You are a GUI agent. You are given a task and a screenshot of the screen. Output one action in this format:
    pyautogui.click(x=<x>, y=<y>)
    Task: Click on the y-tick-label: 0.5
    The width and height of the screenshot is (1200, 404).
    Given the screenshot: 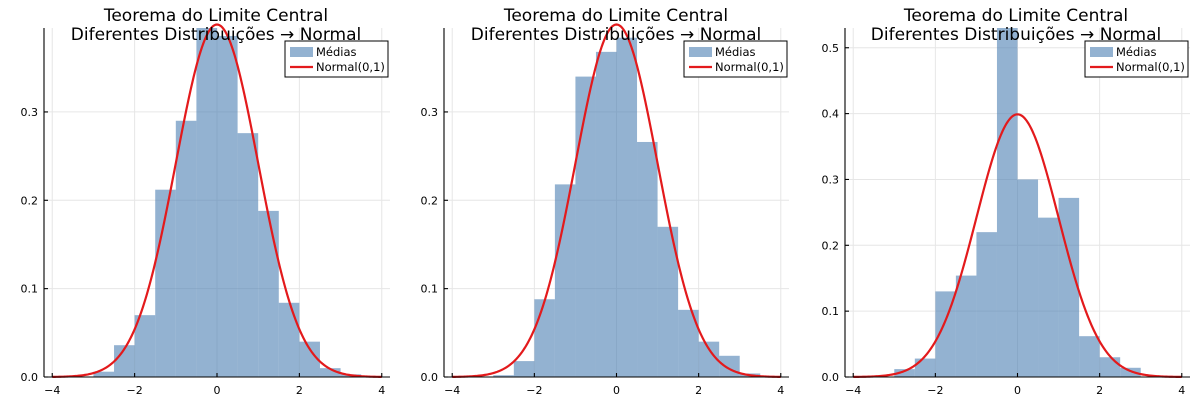 What is the action you would take?
    pyautogui.click(x=831, y=48)
    